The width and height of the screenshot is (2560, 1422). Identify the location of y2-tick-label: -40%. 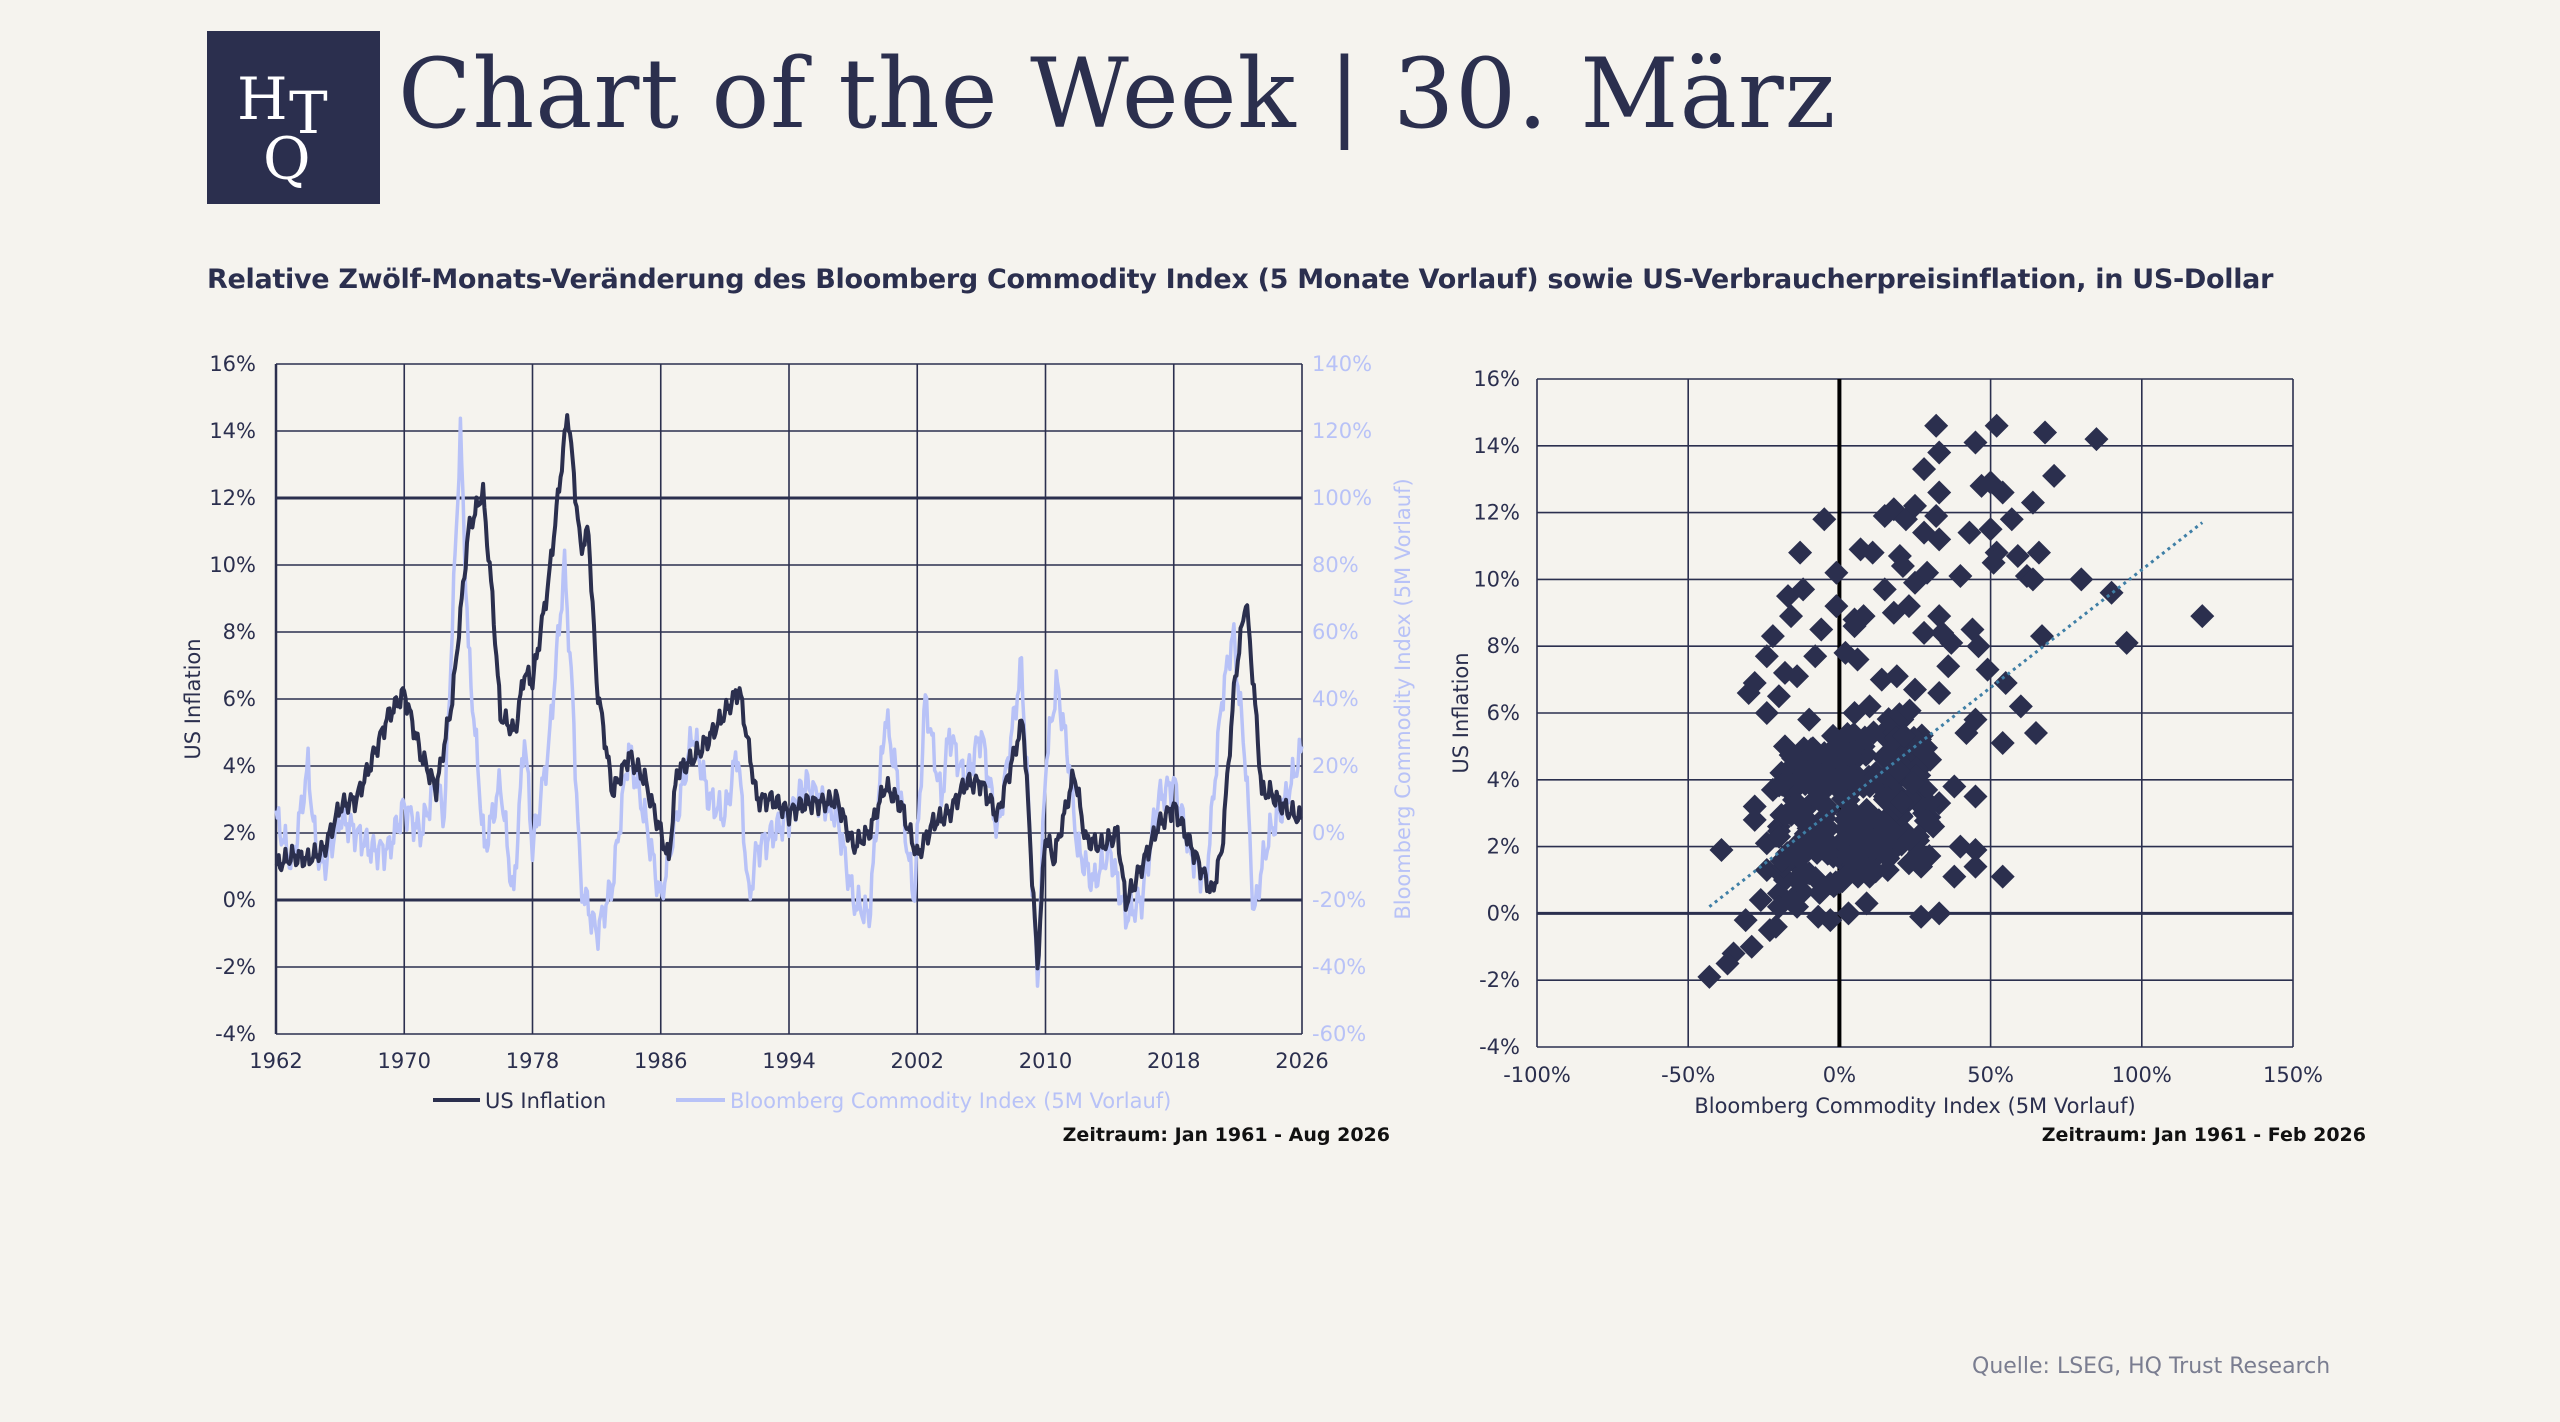
(1339, 967).